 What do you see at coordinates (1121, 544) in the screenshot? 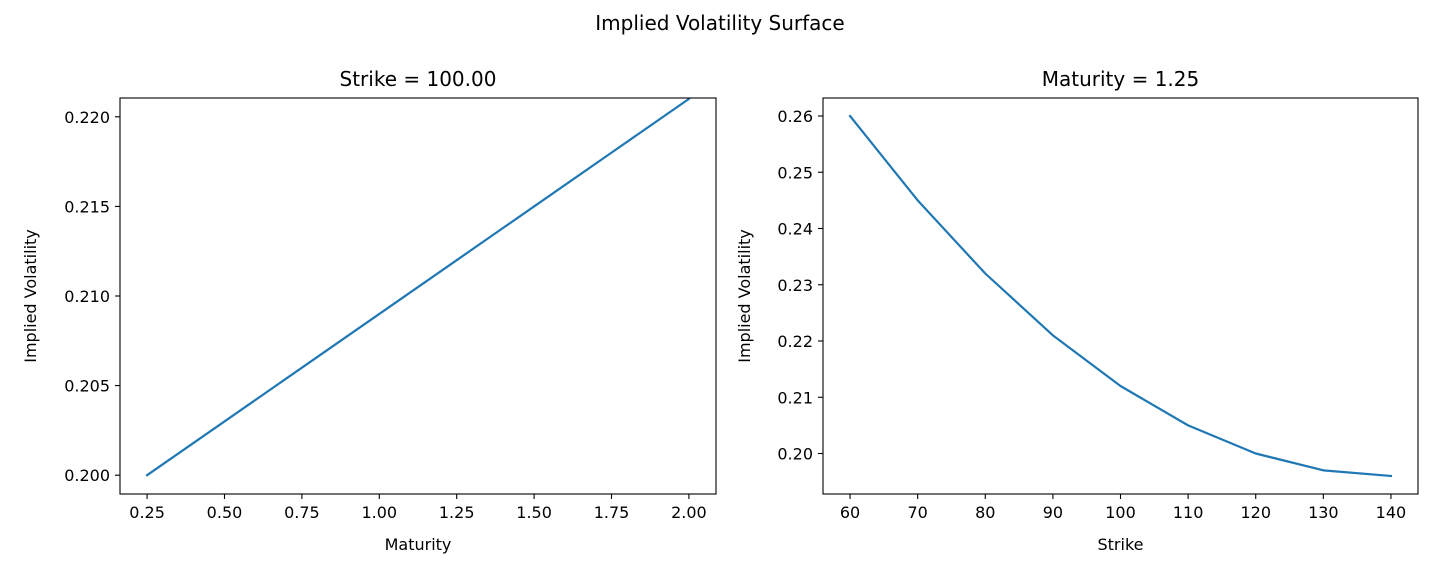
I see `x-axis-label: Strike` at bounding box center [1121, 544].